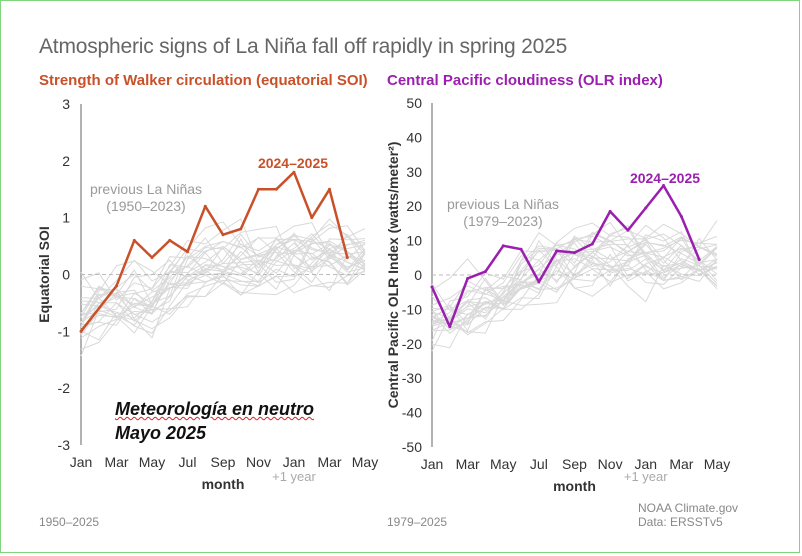 The height and width of the screenshot is (556, 802). What do you see at coordinates (145, 206) in the screenshot?
I see `previous-la-ninas-years: (1950–2023)` at bounding box center [145, 206].